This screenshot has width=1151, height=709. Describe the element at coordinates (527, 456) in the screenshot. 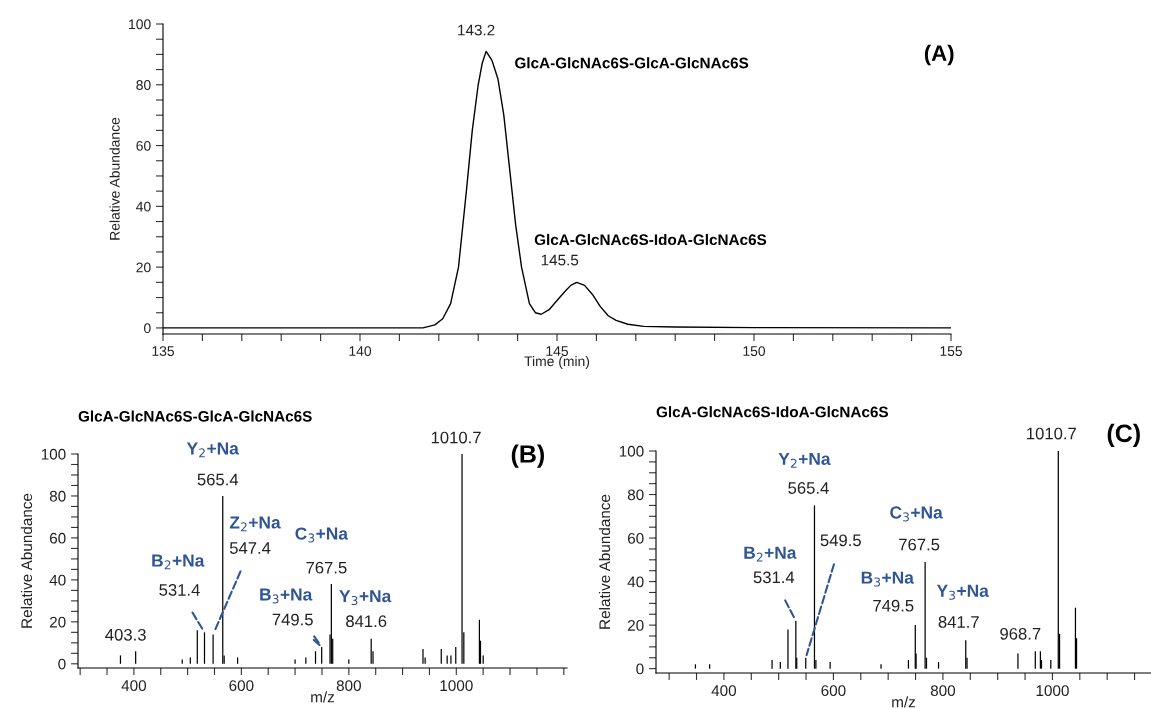

I see `annotation: (B)` at that location.